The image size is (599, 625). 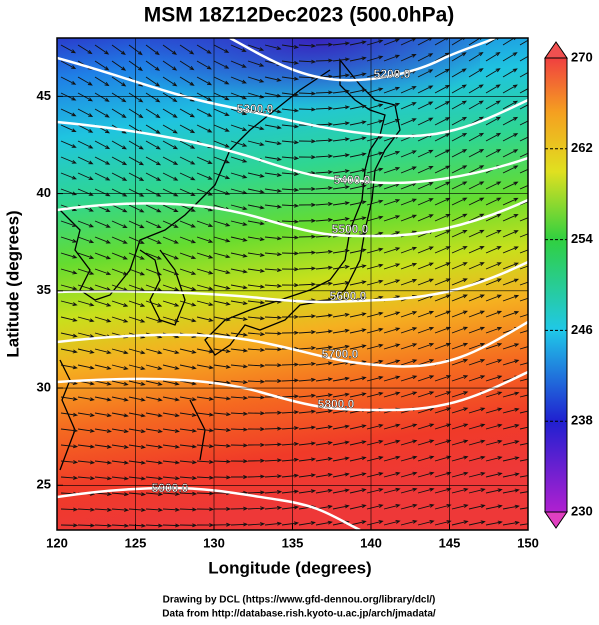 What do you see at coordinates (352, 180) in the screenshot?
I see `contour-label: 5400.0` at bounding box center [352, 180].